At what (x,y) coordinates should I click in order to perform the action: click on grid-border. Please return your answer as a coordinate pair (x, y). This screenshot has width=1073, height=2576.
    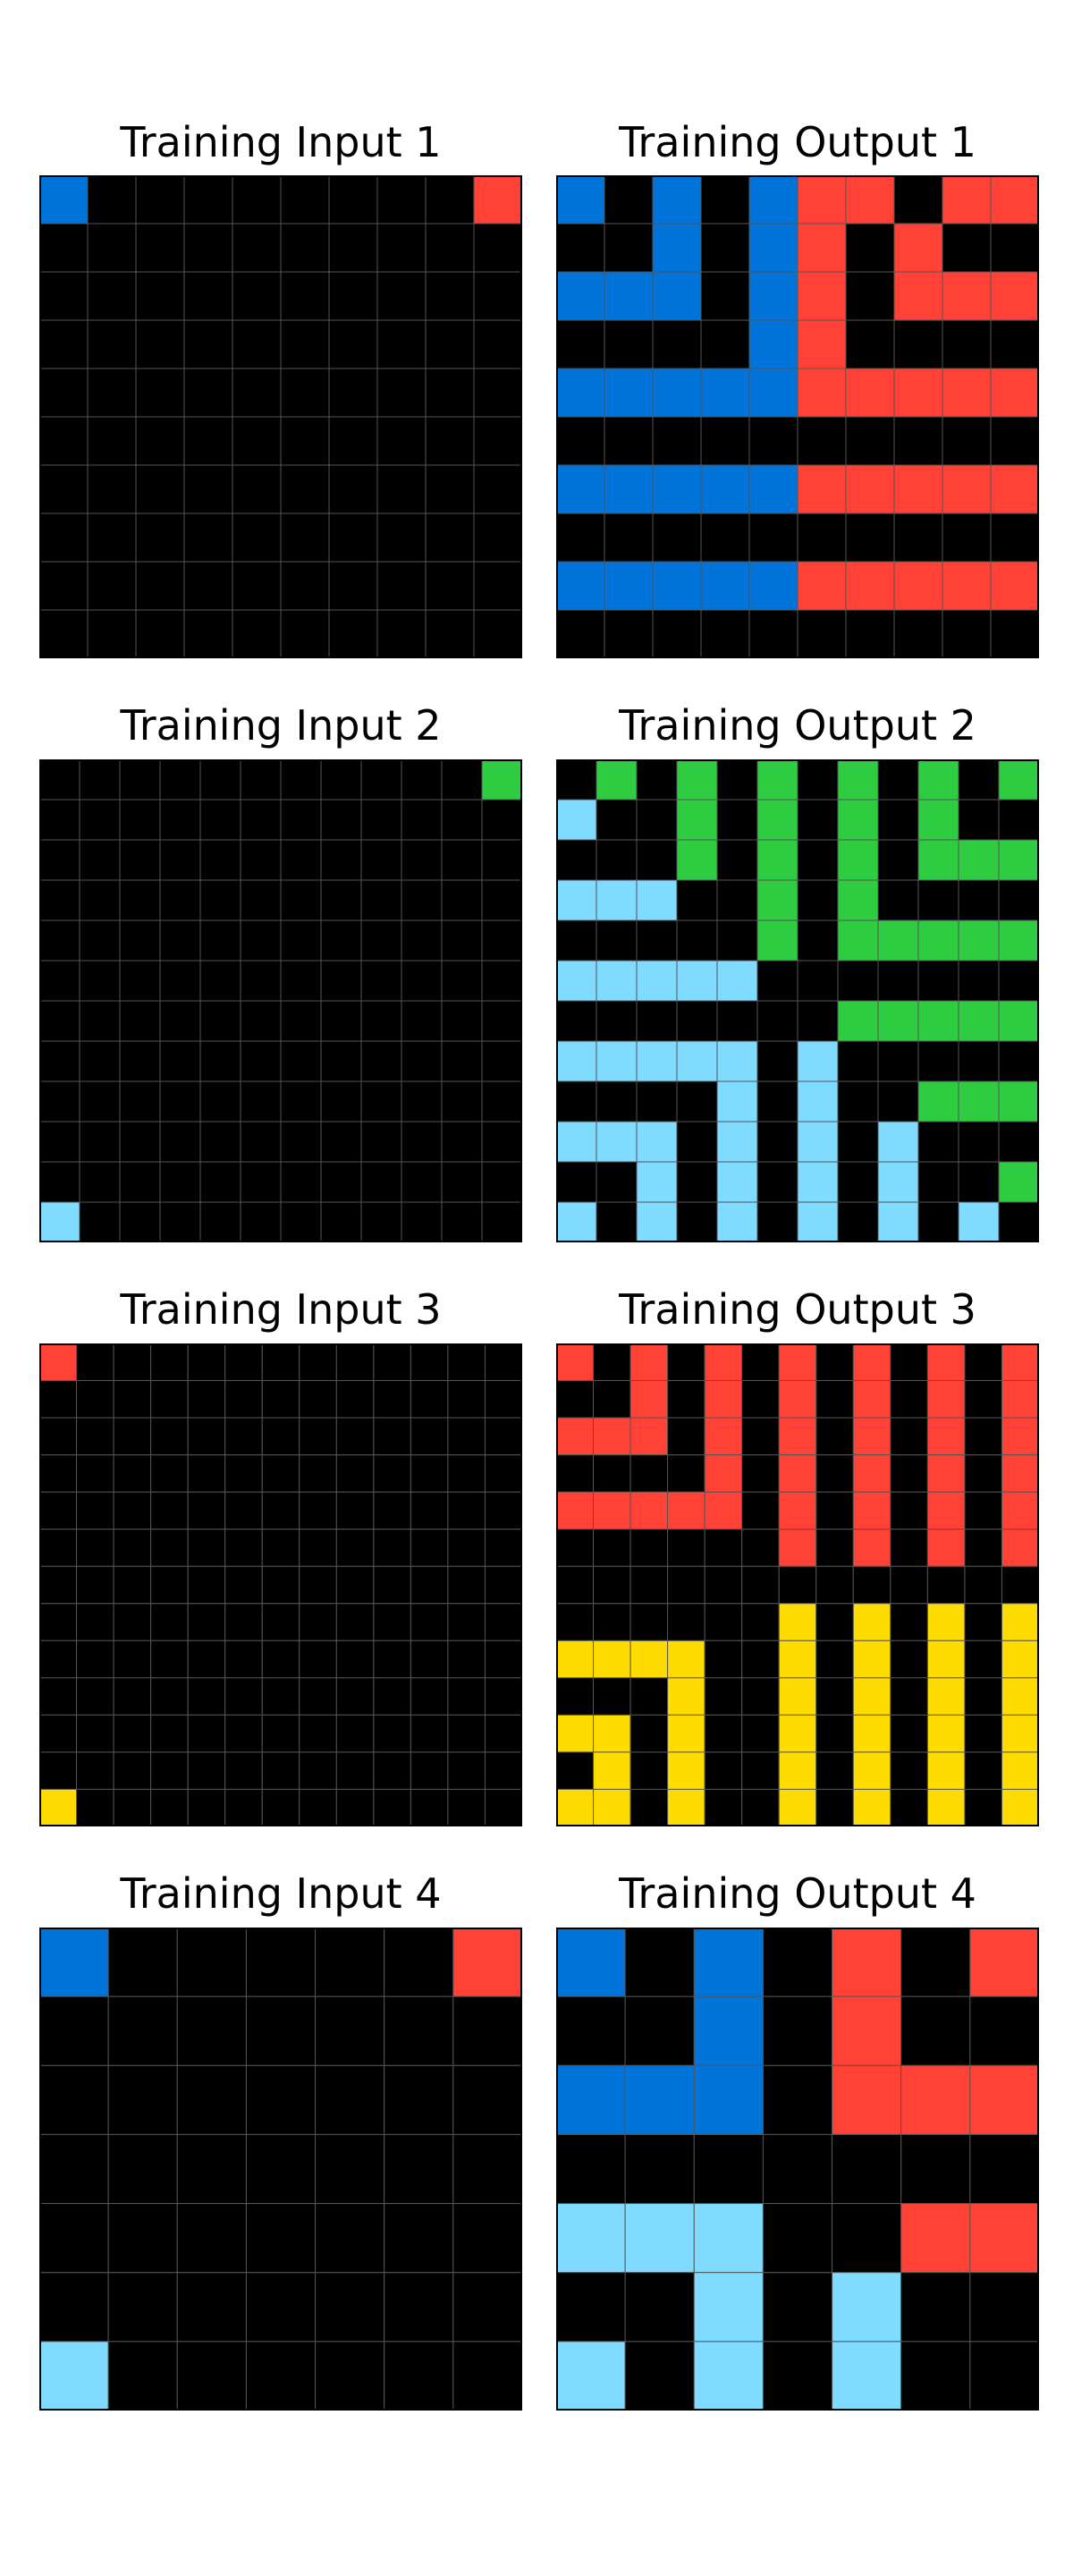
    Looking at the image, I should click on (797, 1584).